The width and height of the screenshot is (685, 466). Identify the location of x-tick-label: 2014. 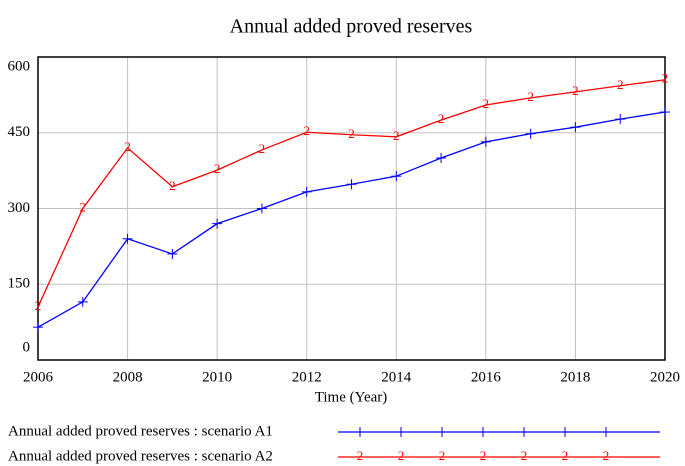
(396, 377).